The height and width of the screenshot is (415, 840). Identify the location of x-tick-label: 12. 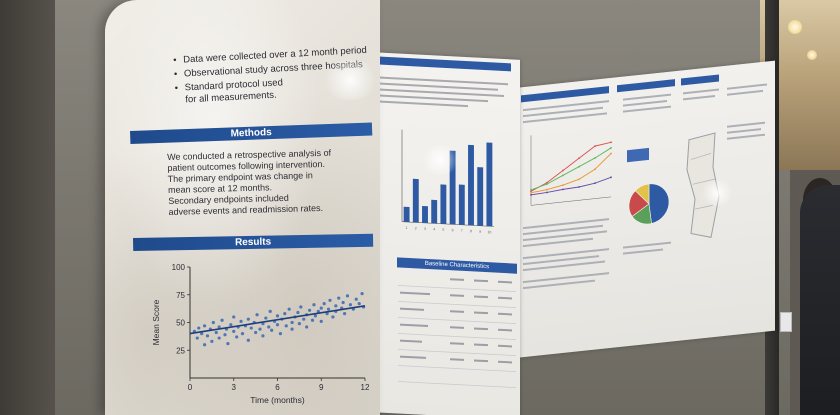
(365, 387).